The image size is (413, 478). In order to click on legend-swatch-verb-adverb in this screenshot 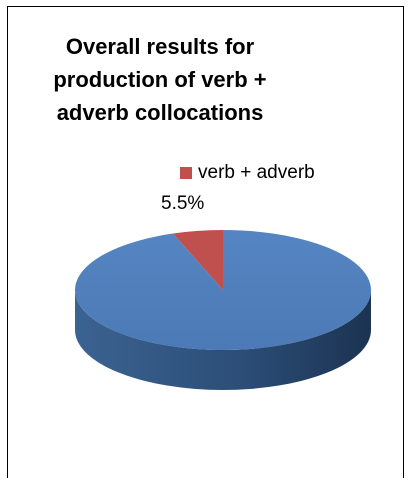, I will do `click(186, 173)`.